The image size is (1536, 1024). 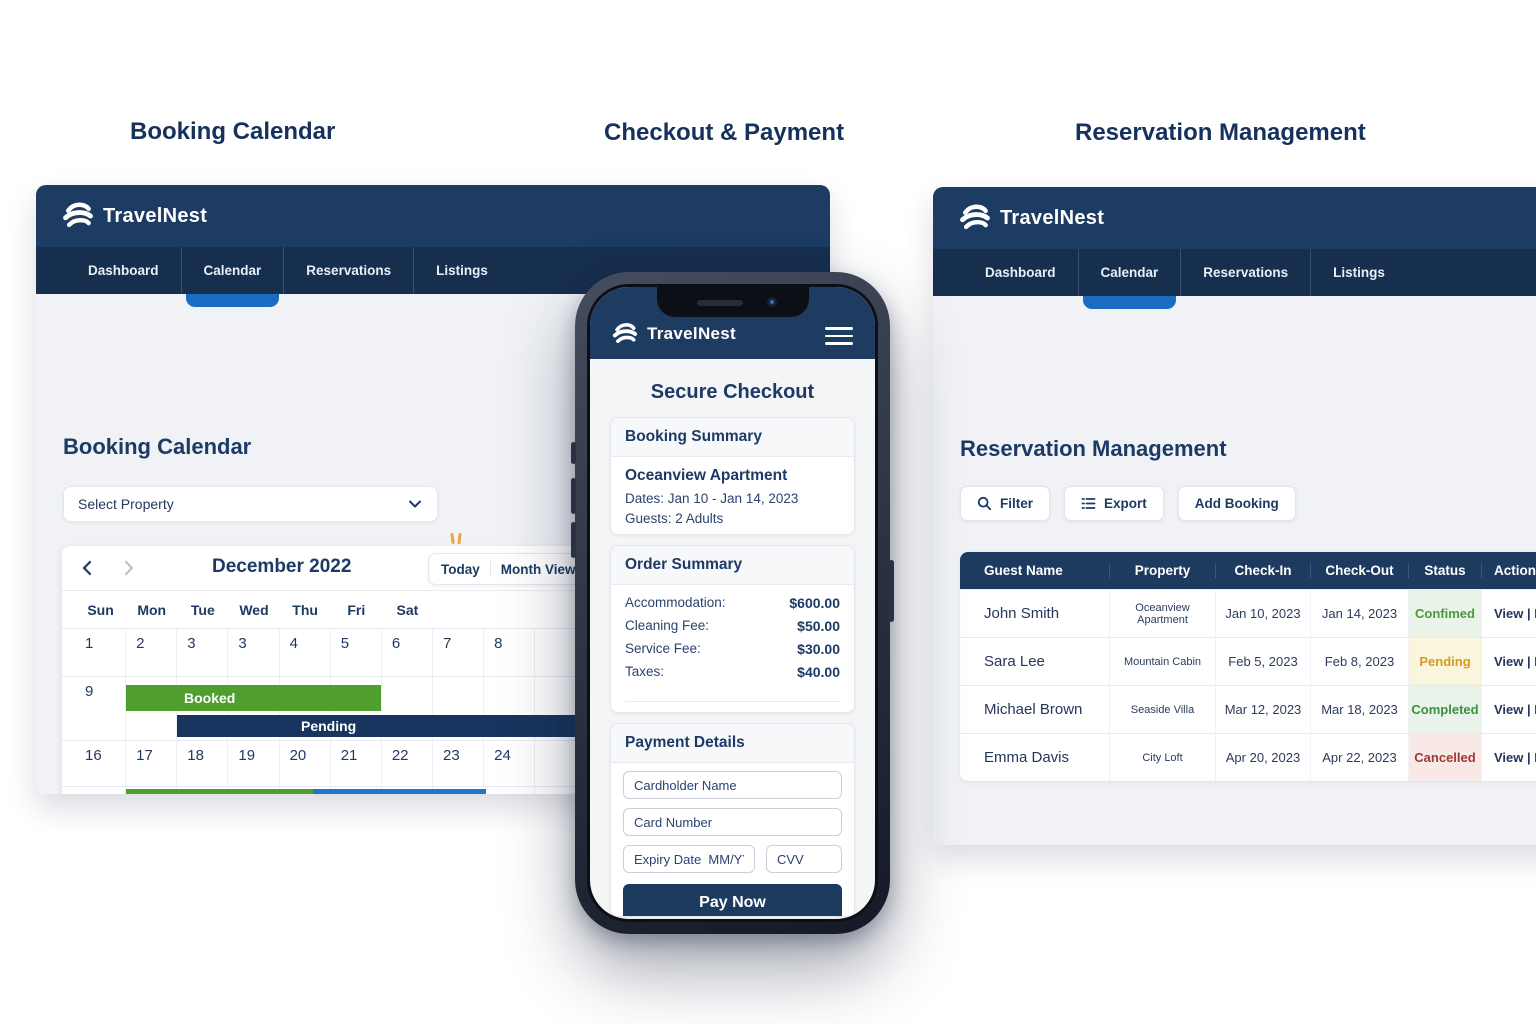 What do you see at coordinates (732, 822) in the screenshot?
I see `card-number-input` at bounding box center [732, 822].